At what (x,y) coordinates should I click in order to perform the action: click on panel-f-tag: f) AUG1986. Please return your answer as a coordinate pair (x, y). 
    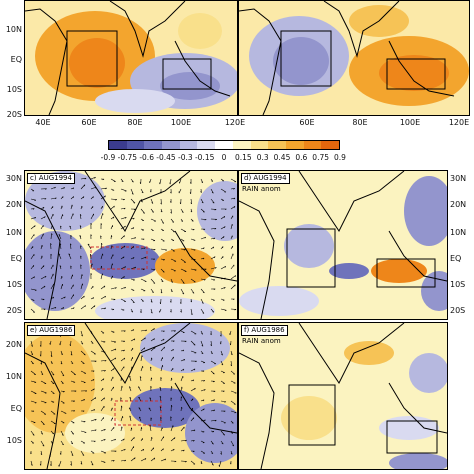
    Looking at the image, I should click on (264, 330).